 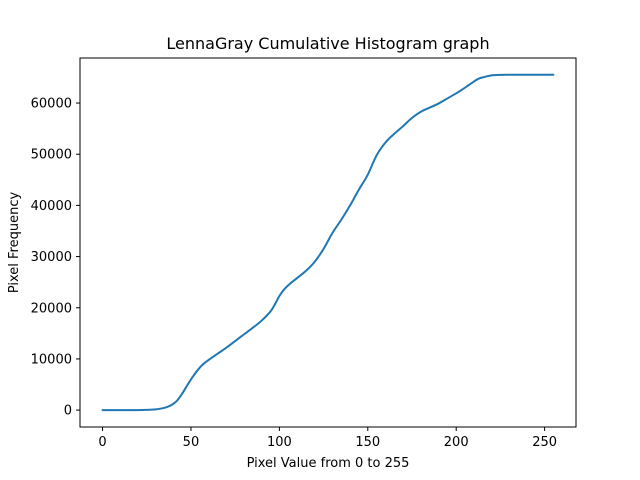 What do you see at coordinates (102, 442) in the screenshot?
I see `x-tick-label: 0` at bounding box center [102, 442].